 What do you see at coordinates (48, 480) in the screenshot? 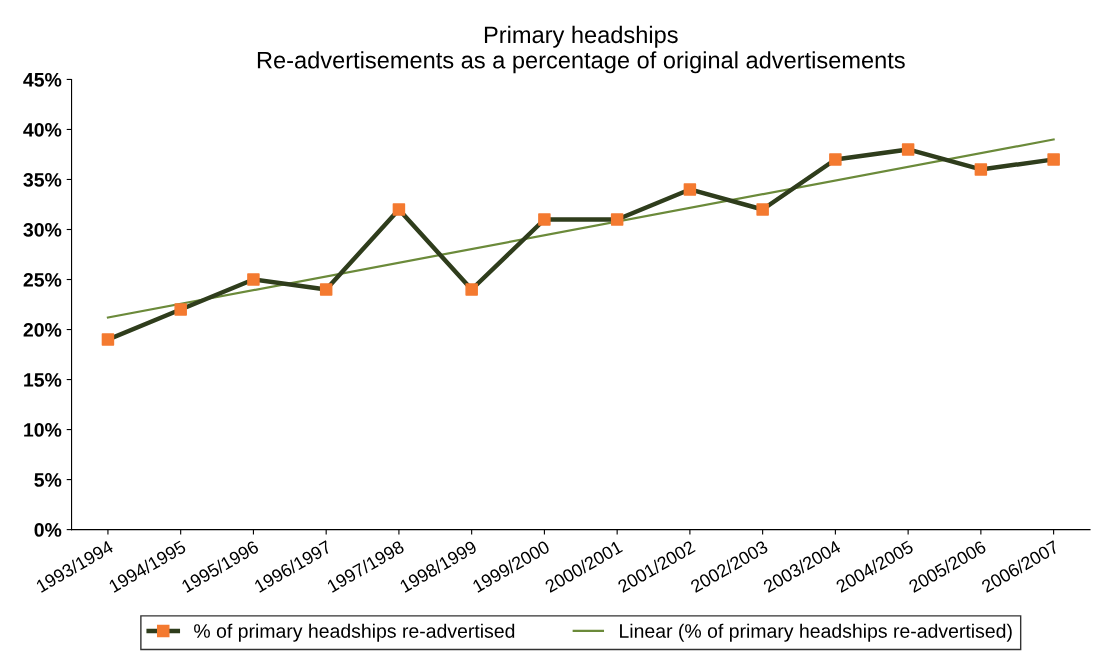
I see `y-tick-label: 5%` at bounding box center [48, 480].